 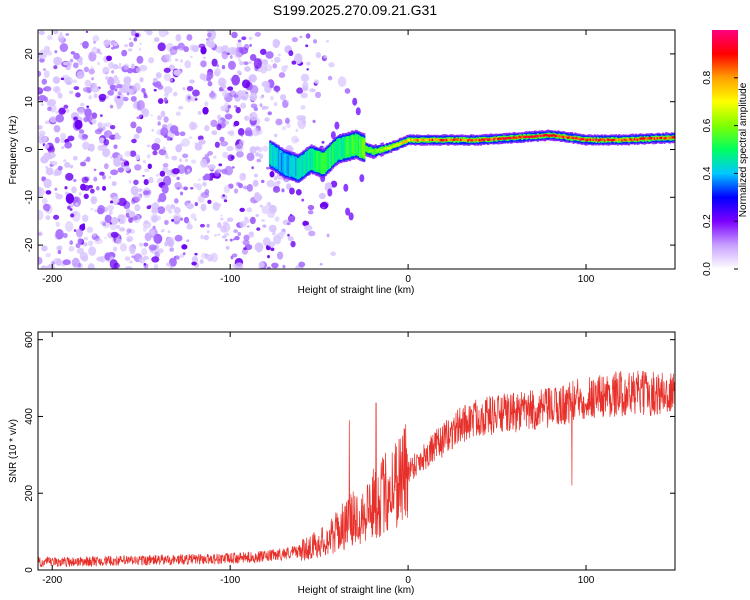 What do you see at coordinates (29, 54) in the screenshot?
I see `y-tick-label: 20` at bounding box center [29, 54].